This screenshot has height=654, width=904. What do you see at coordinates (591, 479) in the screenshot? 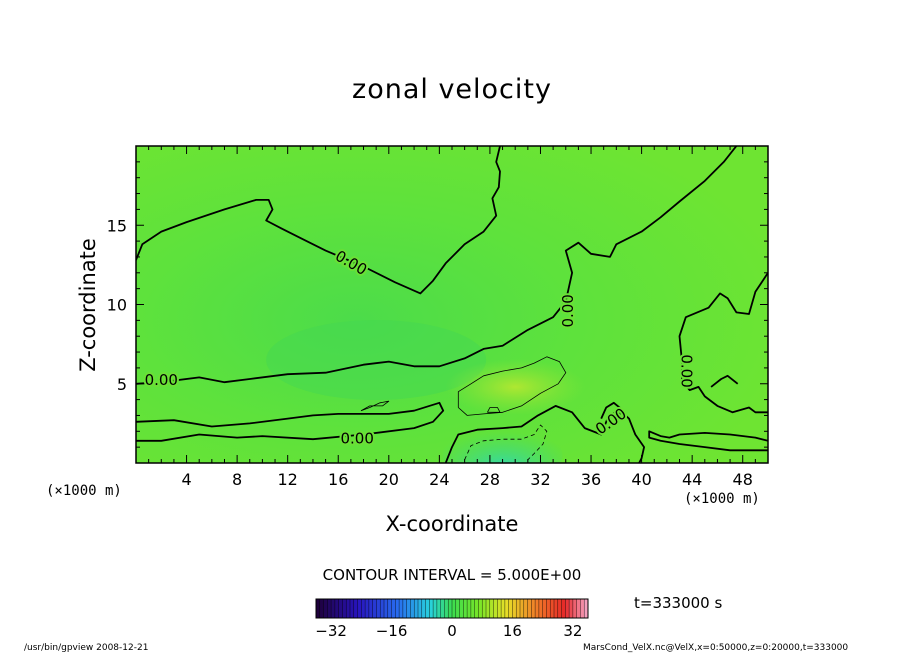
I see `x-tick-label: 36` at bounding box center [591, 479].